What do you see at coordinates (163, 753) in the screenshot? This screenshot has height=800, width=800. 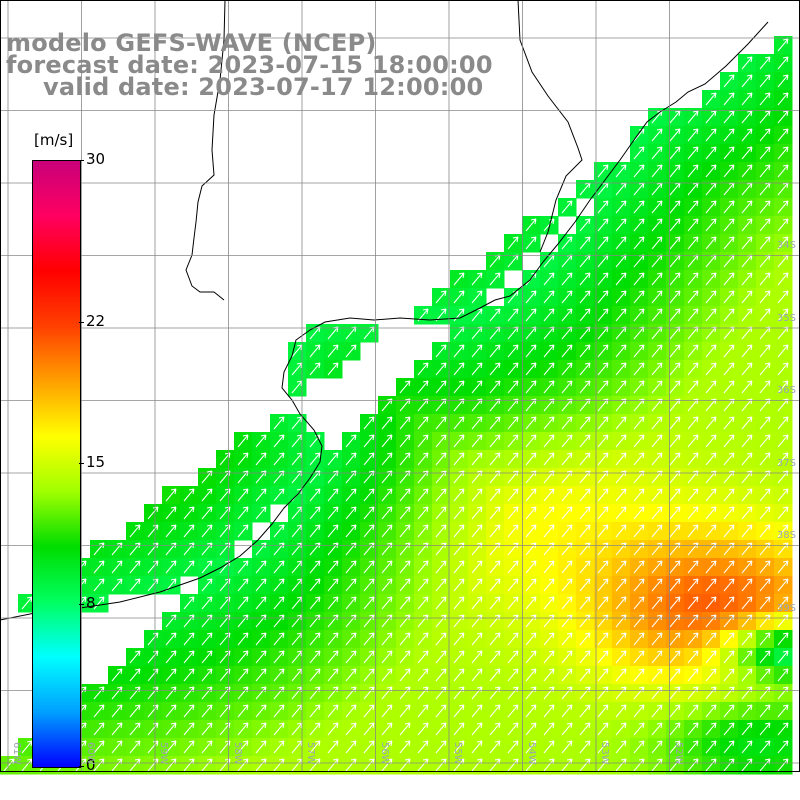 I see `longitude-label: 59W` at bounding box center [163, 753].